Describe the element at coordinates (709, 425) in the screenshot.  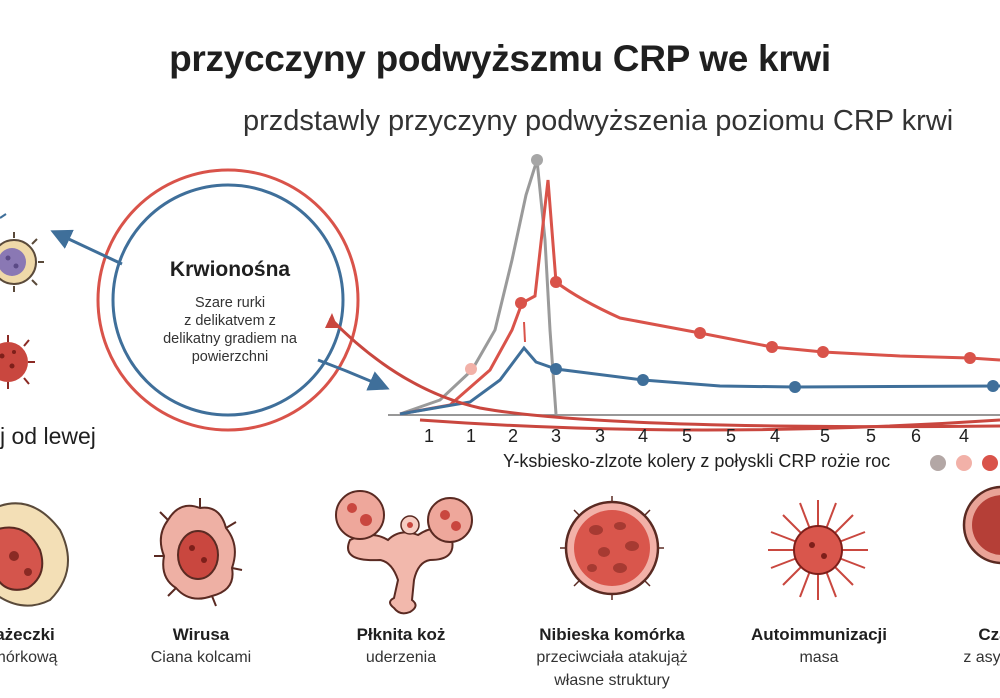
I see `axis-tail` at that location.